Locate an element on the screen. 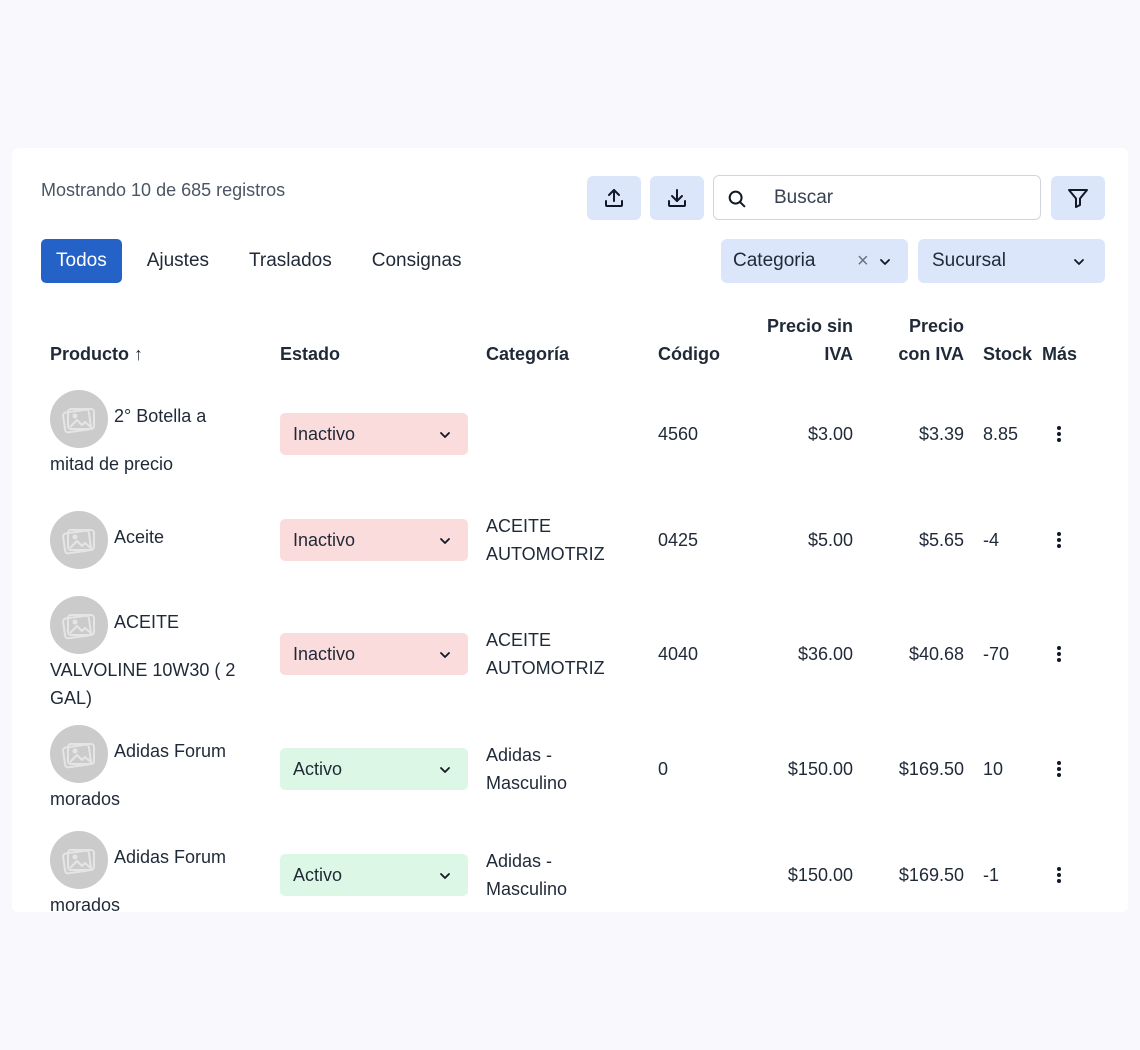  stock-cell: 8.85 is located at coordinates (1001, 433).